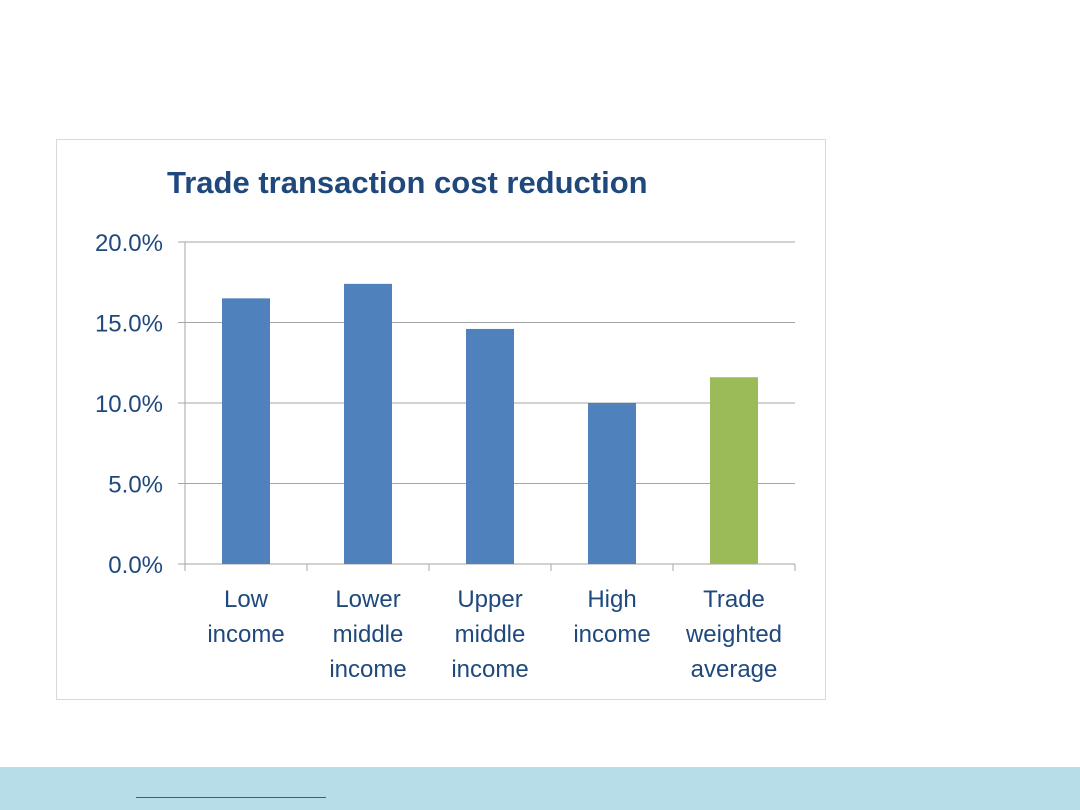  I want to click on x-category-label-line: weighted, so click(733, 634).